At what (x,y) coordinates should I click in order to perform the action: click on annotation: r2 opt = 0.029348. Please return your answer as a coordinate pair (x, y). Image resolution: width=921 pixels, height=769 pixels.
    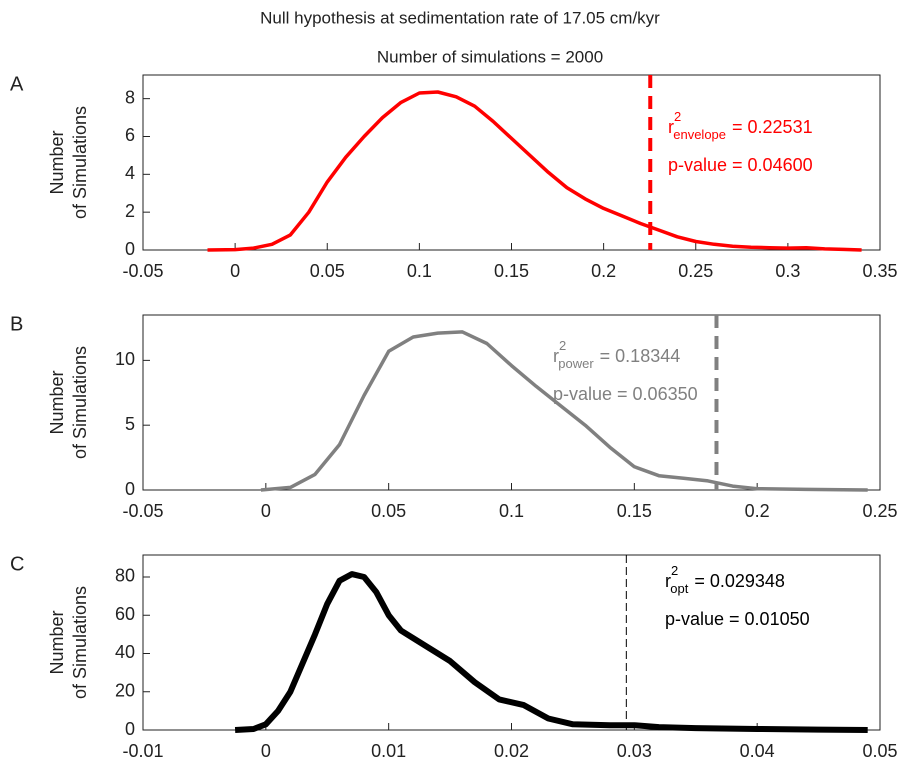
    Looking at the image, I should click on (725, 579).